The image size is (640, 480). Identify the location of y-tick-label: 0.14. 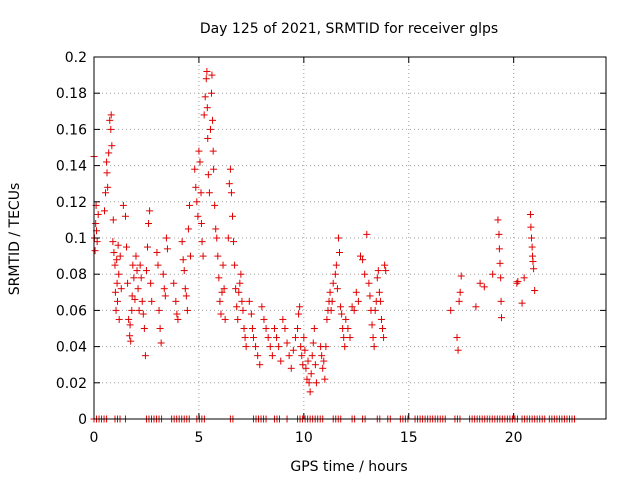
(71, 167).